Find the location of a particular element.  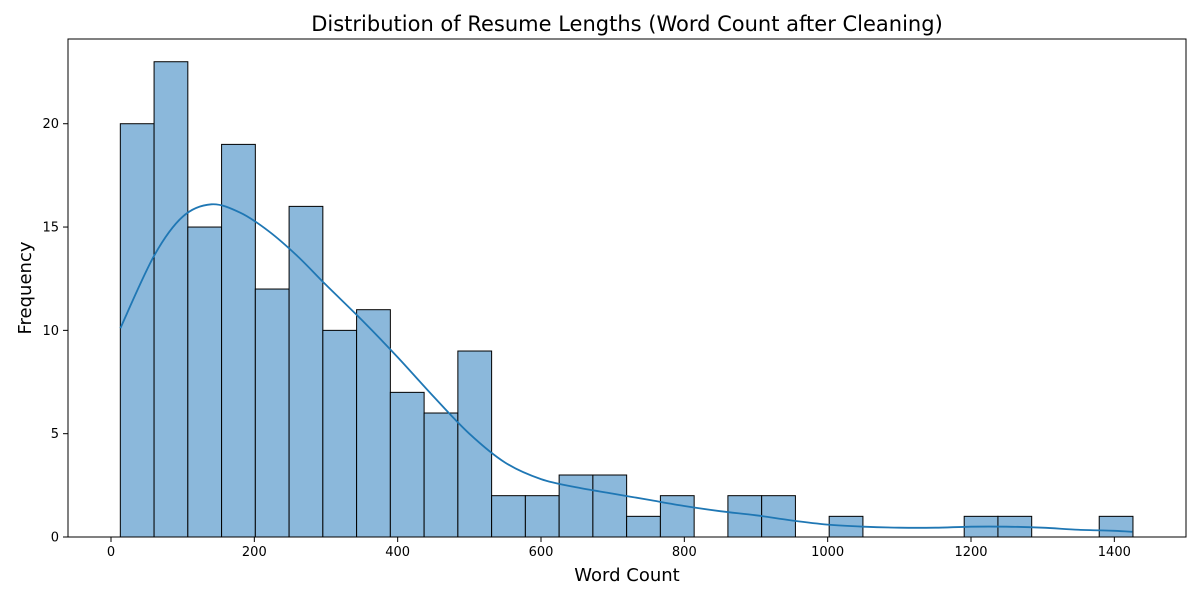

x-axis-label: Word Count is located at coordinates (626, 575).